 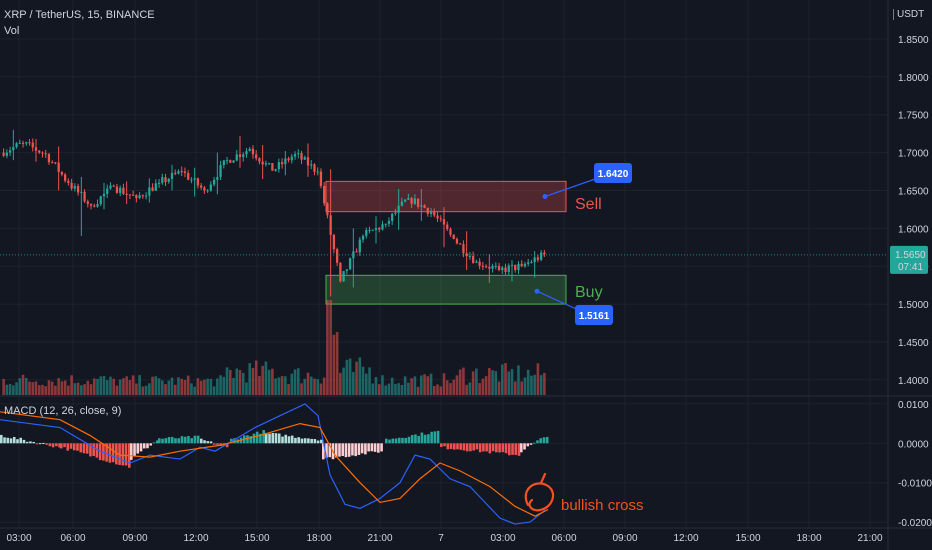 I want to click on symbol-title: XRP / TetherUS, 15, BINANCE, so click(x=79, y=15).